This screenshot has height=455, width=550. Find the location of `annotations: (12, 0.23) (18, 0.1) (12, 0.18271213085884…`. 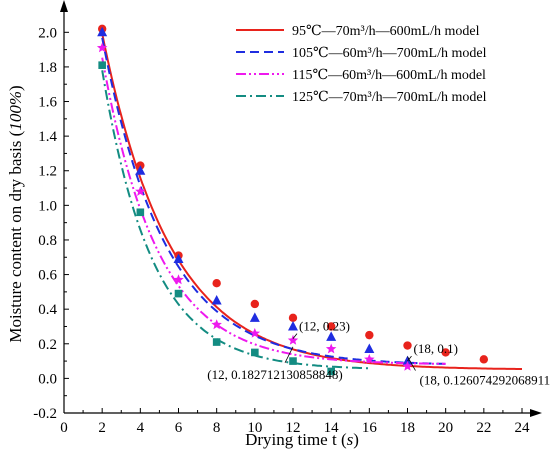

annotations: (12, 0.23) (18, 0.1) (12, 0.18271213085884… is located at coordinates (378, 353).